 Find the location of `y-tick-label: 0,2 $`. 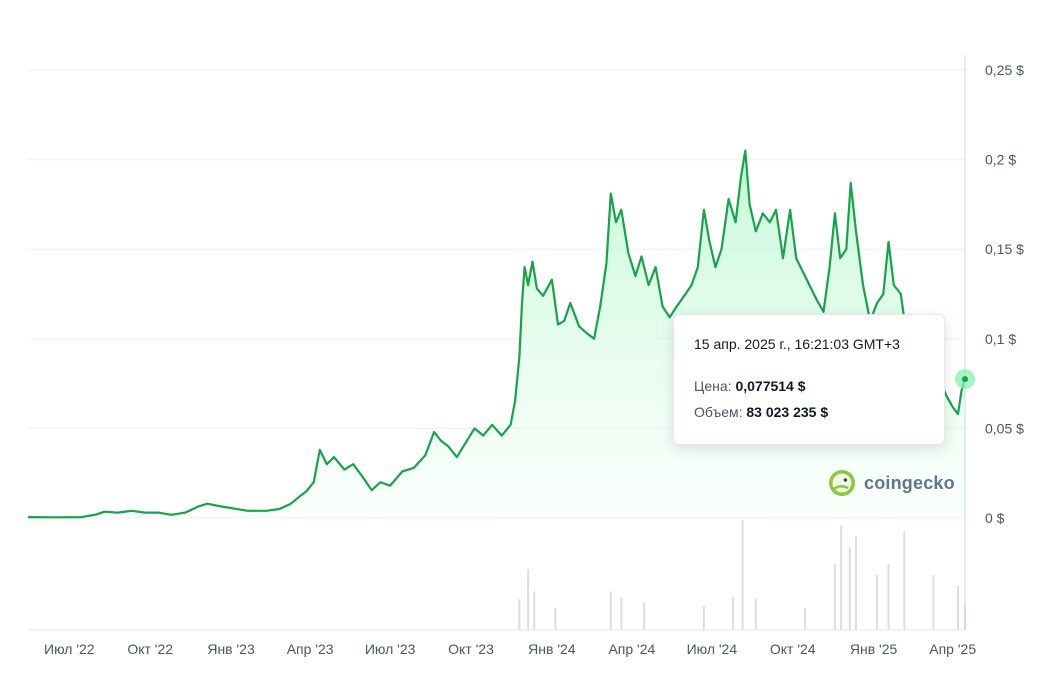

y-tick-label: 0,2 $ is located at coordinates (1000, 160).